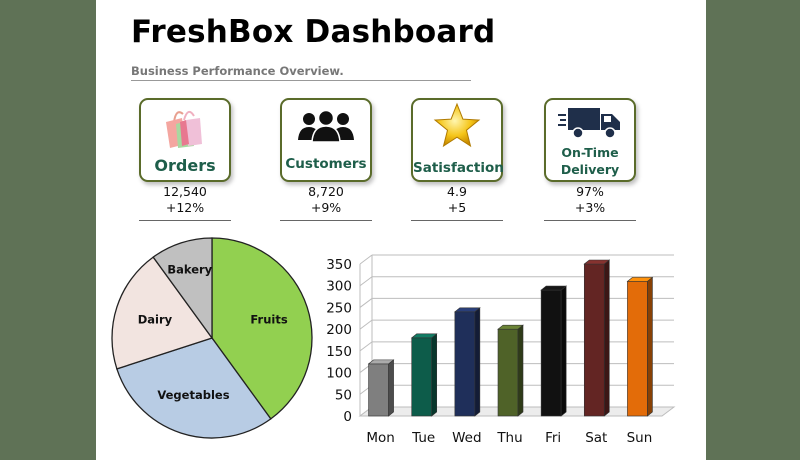 The image size is (800, 460). What do you see at coordinates (262, 328) in the screenshot?
I see `pie-slice-fruits` at bounding box center [262, 328].